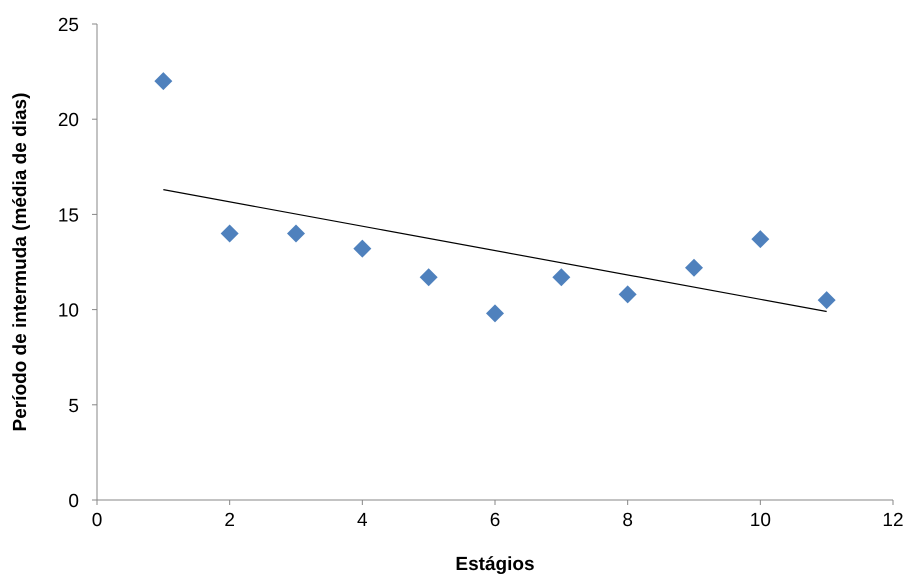  What do you see at coordinates (73, 406) in the screenshot?
I see `y-tick-label: 5` at bounding box center [73, 406].